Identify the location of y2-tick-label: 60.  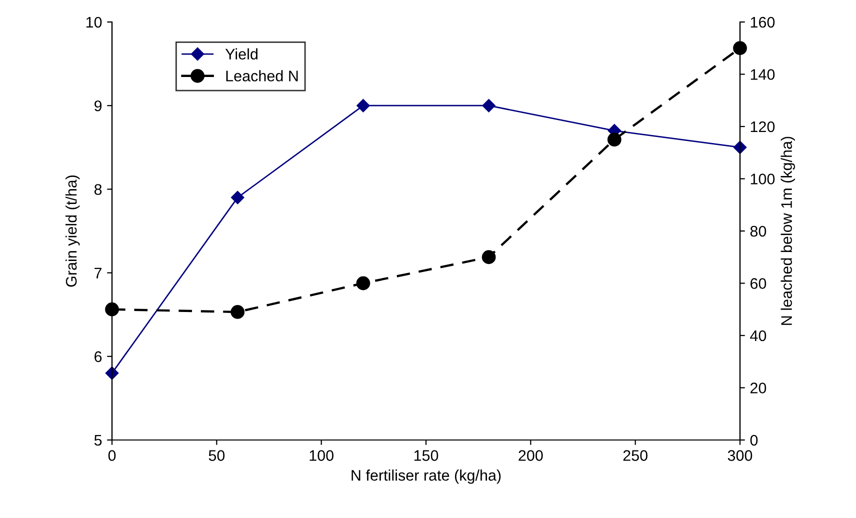
(758, 283).